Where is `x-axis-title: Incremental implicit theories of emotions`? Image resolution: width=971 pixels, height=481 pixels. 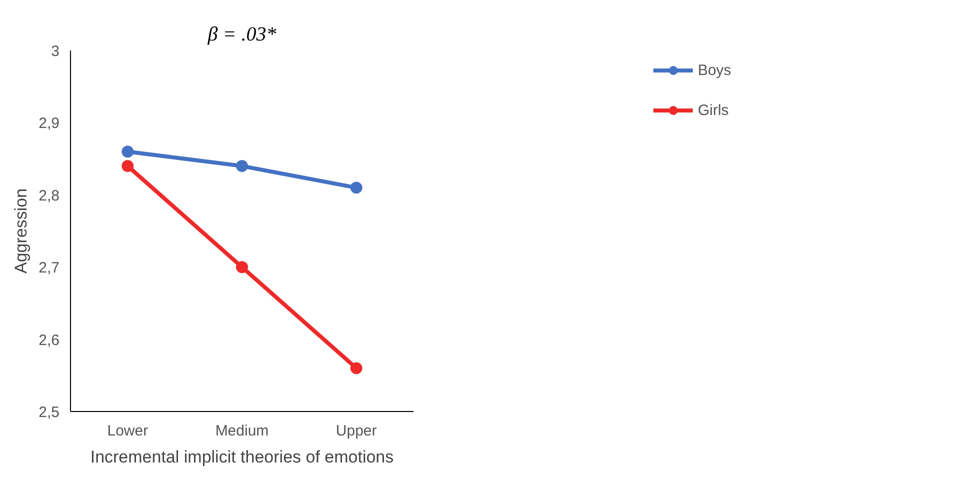
x-axis-title: Incremental implicit theories of emotions is located at coordinates (242, 457).